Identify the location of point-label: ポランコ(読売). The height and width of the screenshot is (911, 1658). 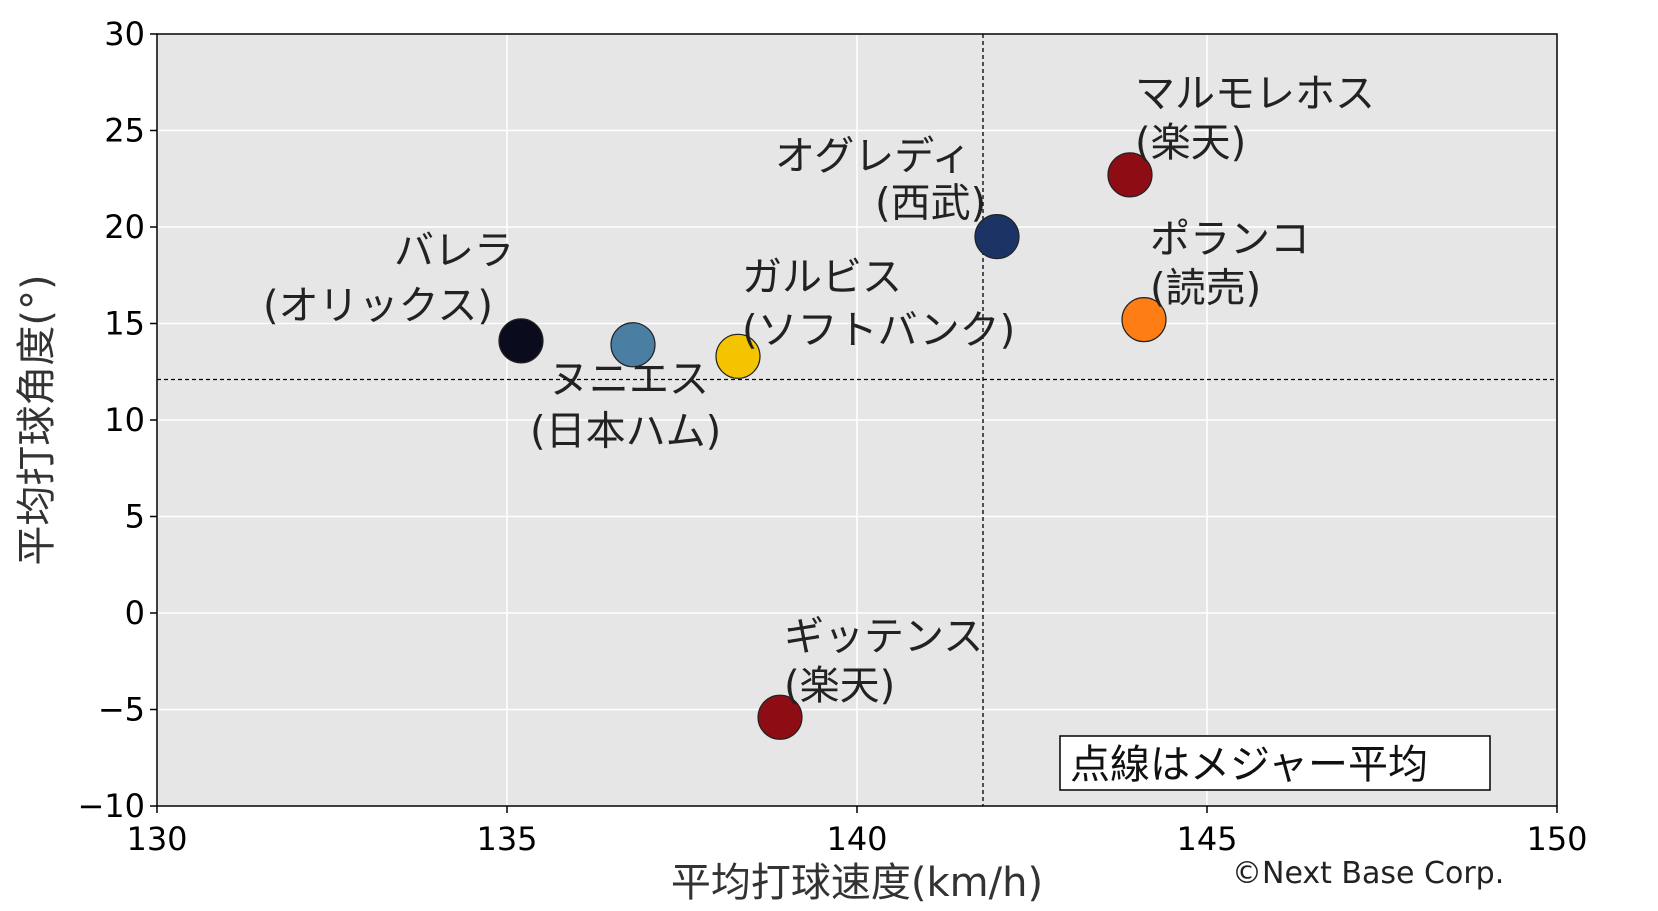
(1230, 264).